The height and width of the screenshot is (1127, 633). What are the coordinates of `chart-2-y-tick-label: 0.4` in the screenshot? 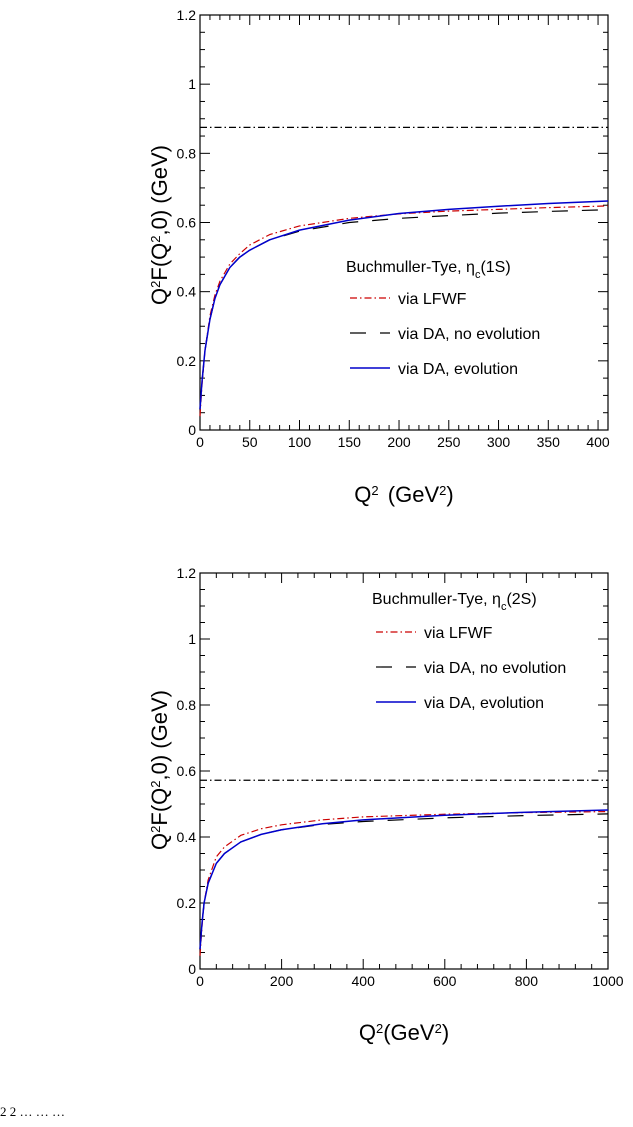 It's located at (187, 837).